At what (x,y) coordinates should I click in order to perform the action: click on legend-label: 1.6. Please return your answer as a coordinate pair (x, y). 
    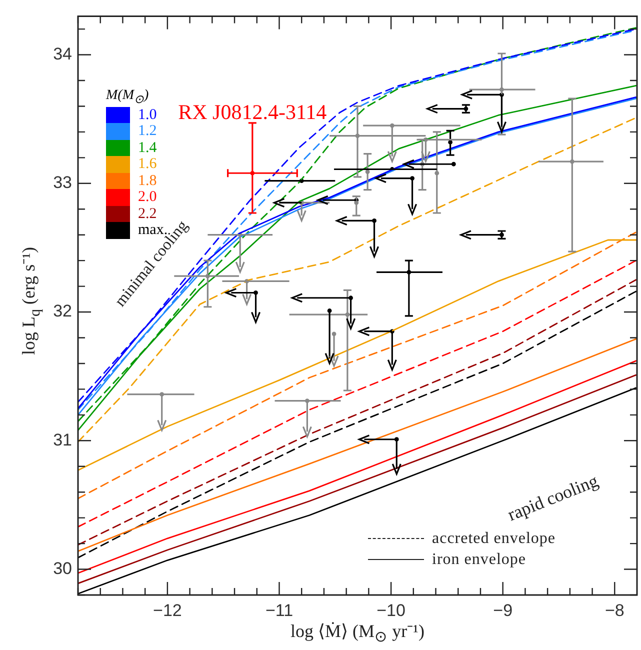
    Looking at the image, I should click on (147, 165).